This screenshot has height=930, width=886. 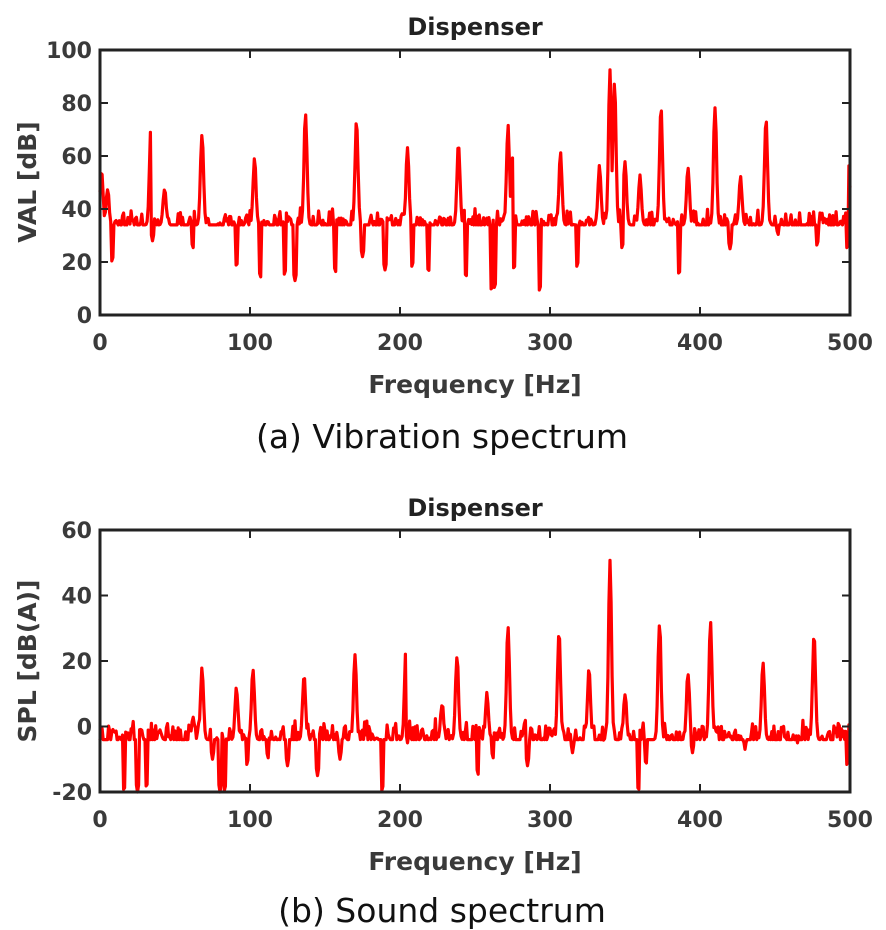 I want to click on y-axis-label: VAL [dB], so click(x=27, y=181).